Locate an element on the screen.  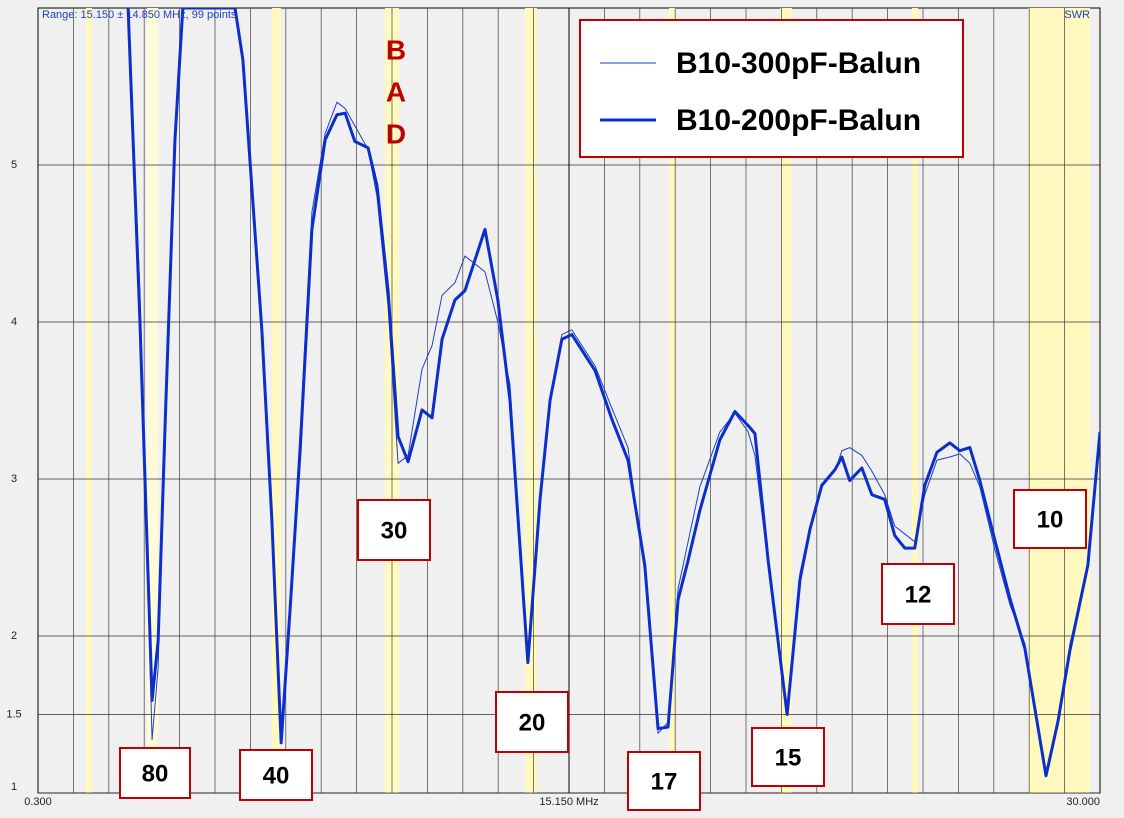
legend-label: B10-200pF-Balun is located at coordinates (798, 120).